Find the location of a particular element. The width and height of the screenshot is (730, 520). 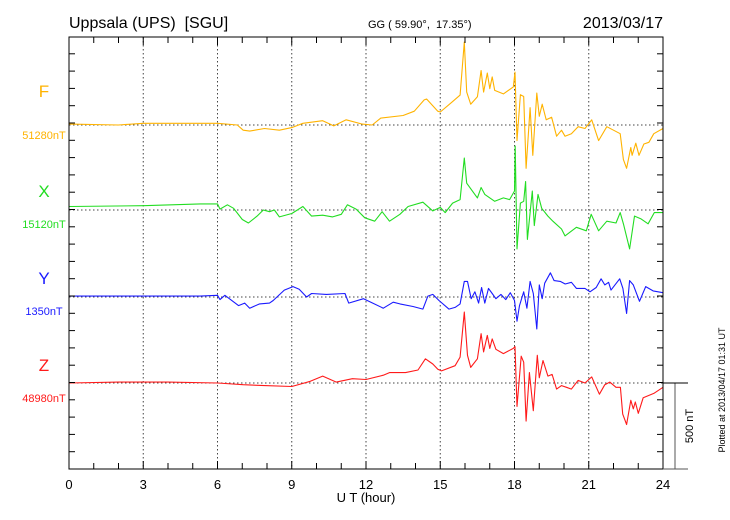

series-name-f: F is located at coordinates (44, 91).